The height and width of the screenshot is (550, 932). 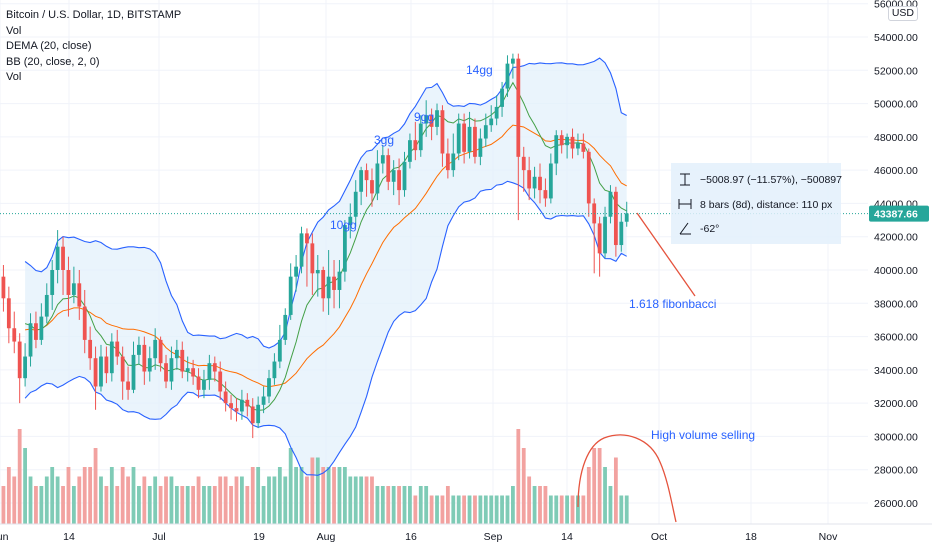 What do you see at coordinates (703, 435) in the screenshot?
I see `annotation-high-volume-selling: High volume selling` at bounding box center [703, 435].